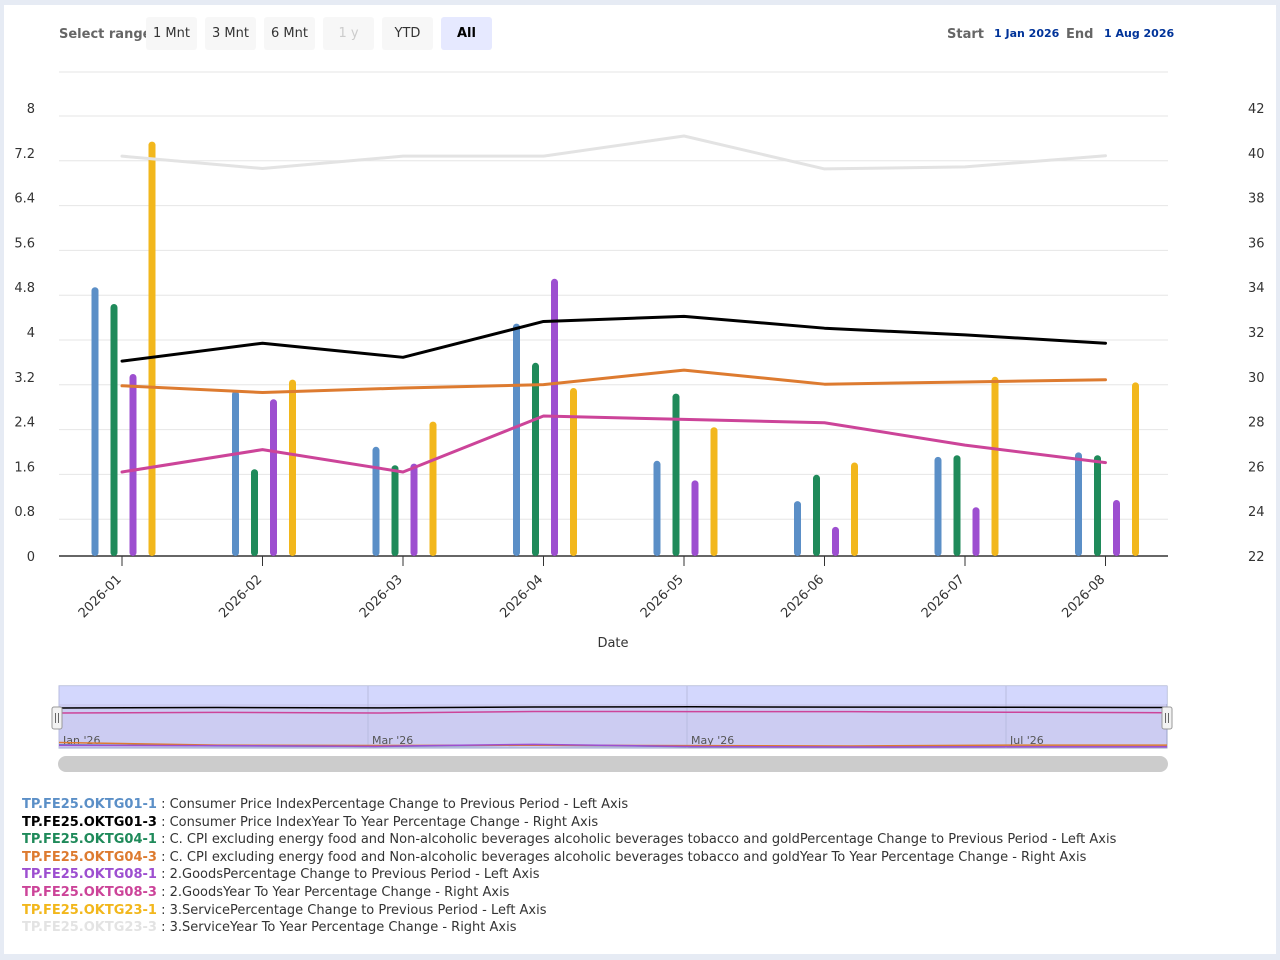 The height and width of the screenshot is (960, 1280). Describe the element at coordinates (1139, 33) in the screenshot. I see `end-date-input: 1 Aug 2026` at that location.